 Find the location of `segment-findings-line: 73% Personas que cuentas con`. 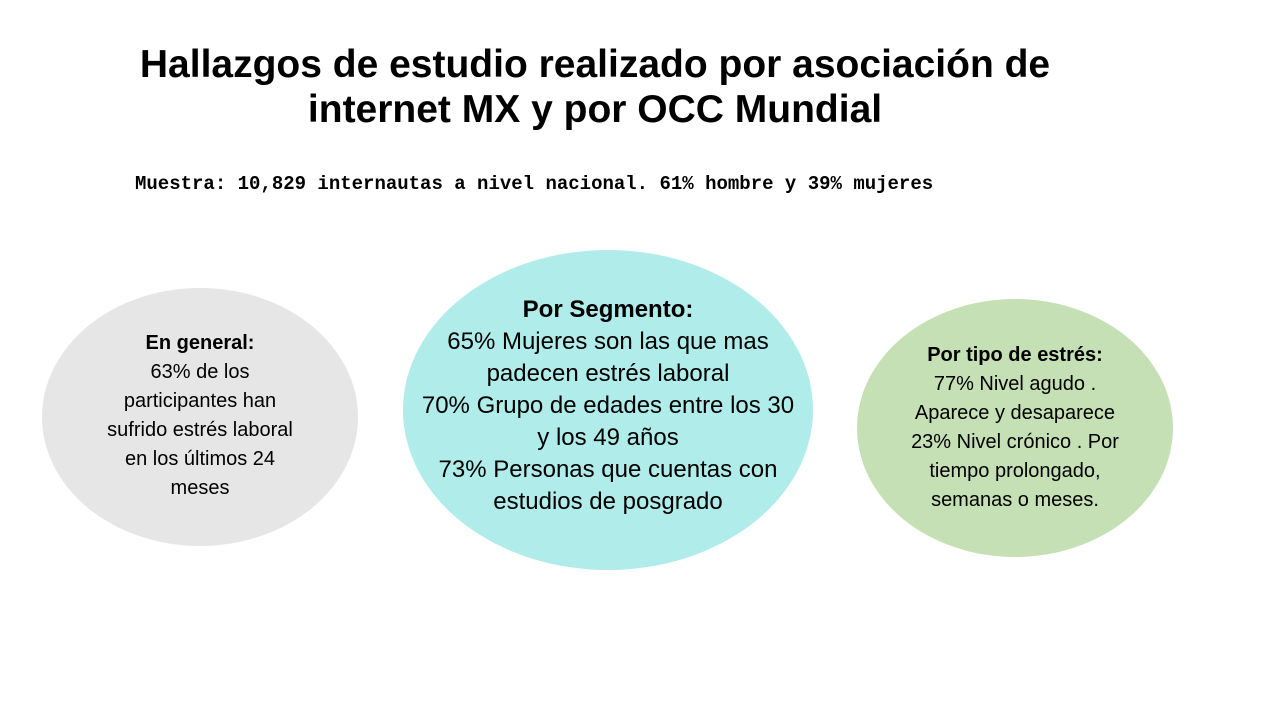

segment-findings-line: 73% Personas que cuentas con is located at coordinates (608, 469).